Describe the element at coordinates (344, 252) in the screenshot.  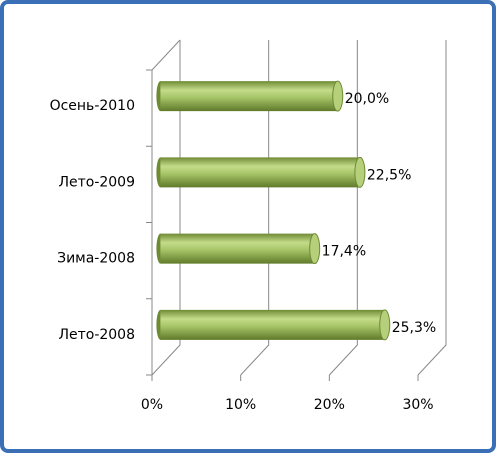
I see `value-label: 17,4%` at that location.